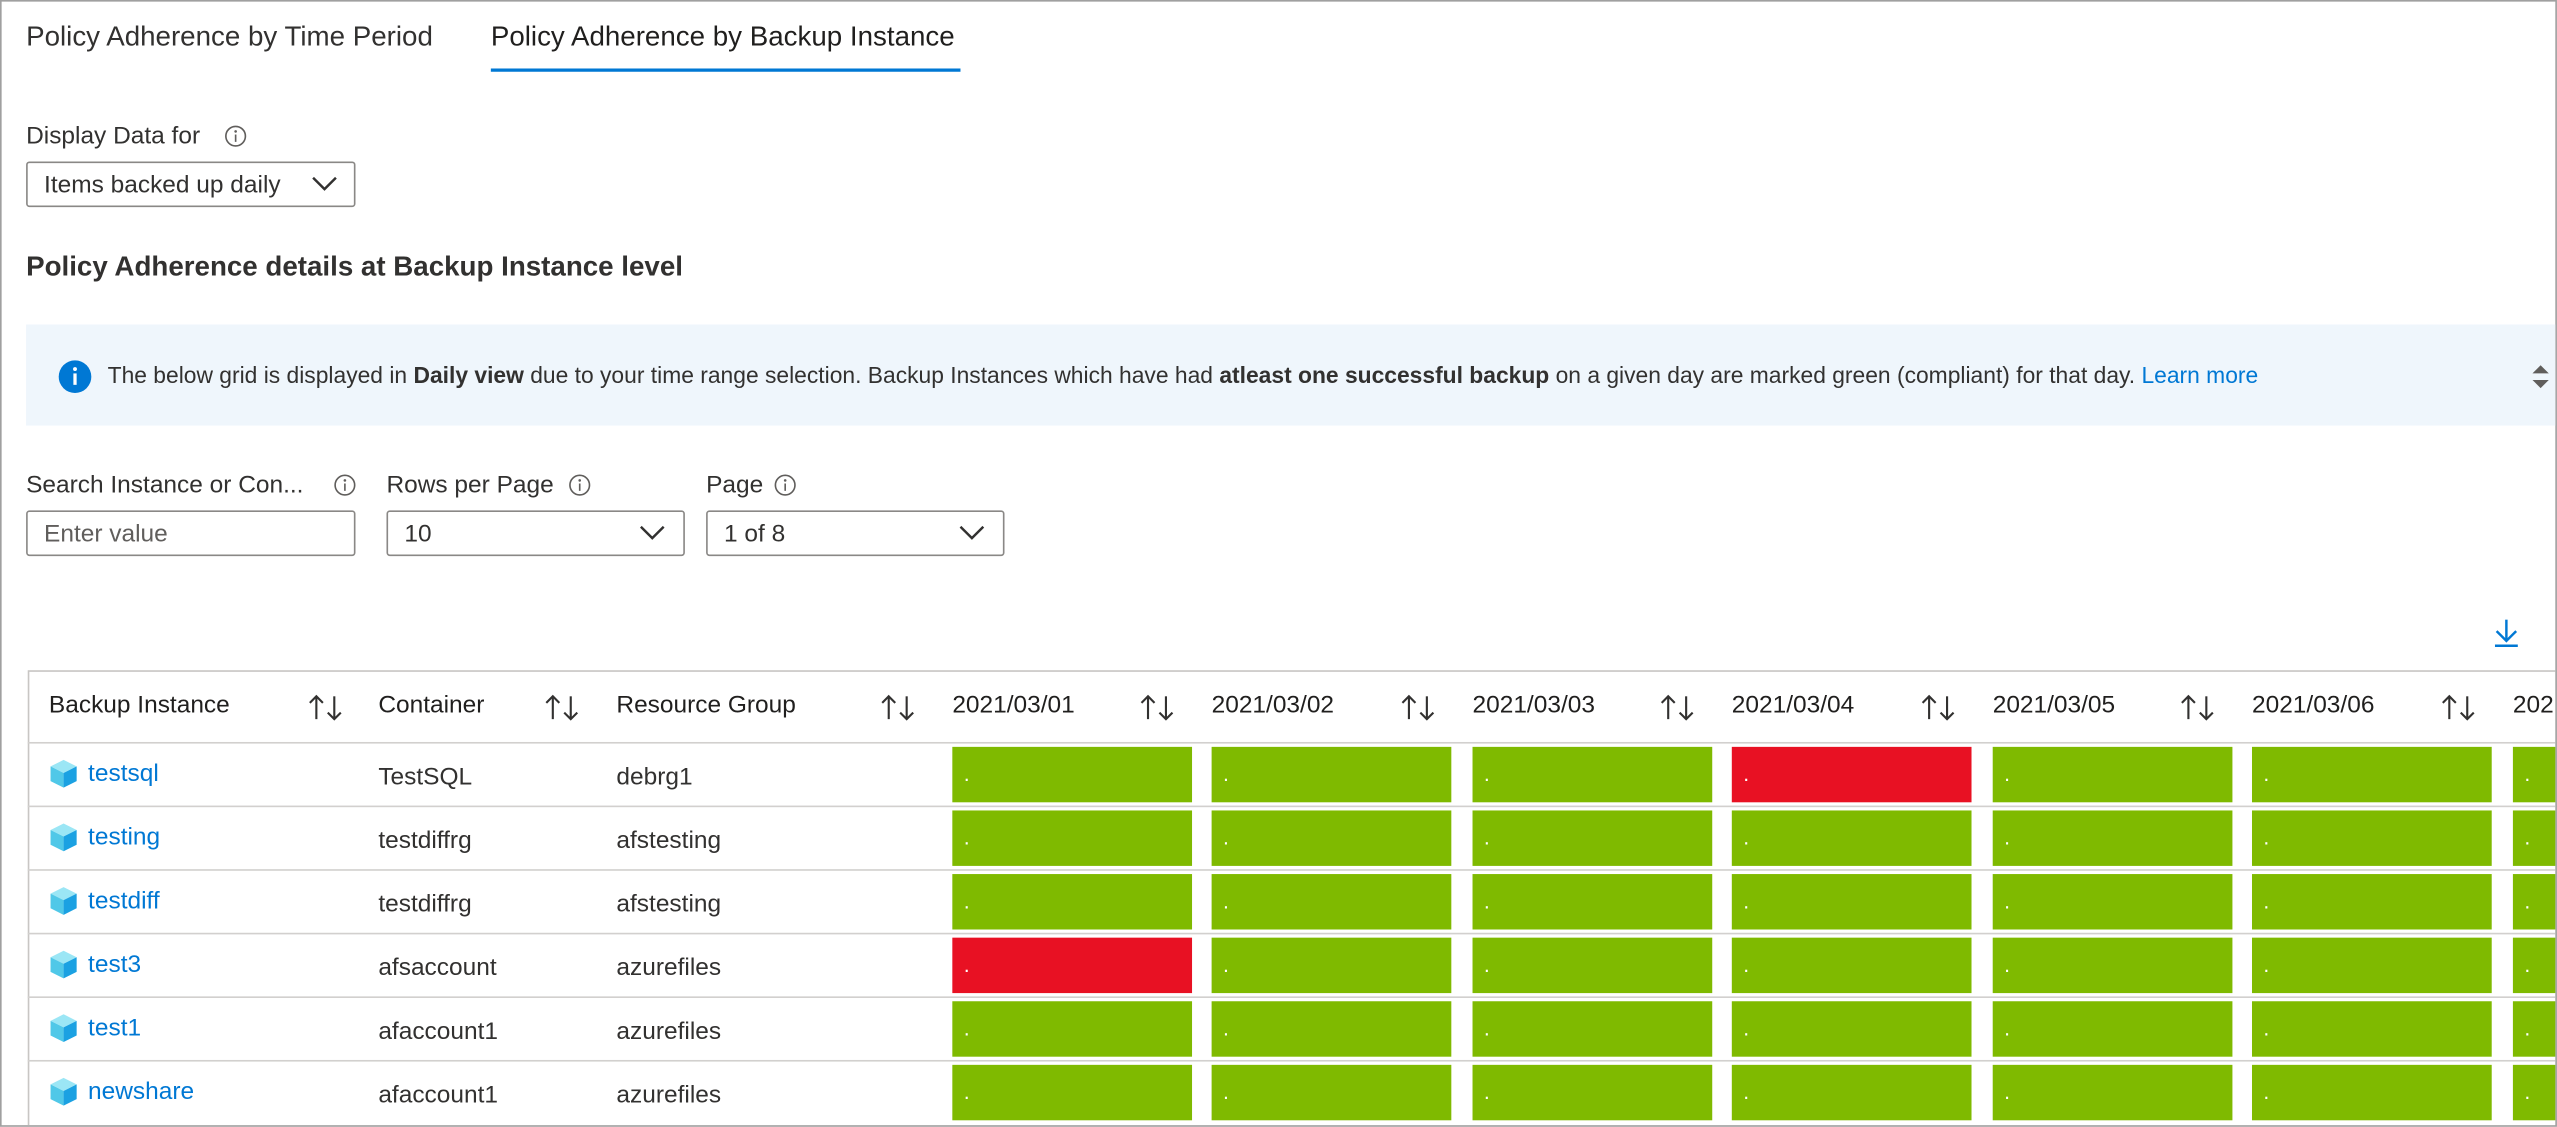  I want to click on cell-container: testdiffrg, so click(425, 840).